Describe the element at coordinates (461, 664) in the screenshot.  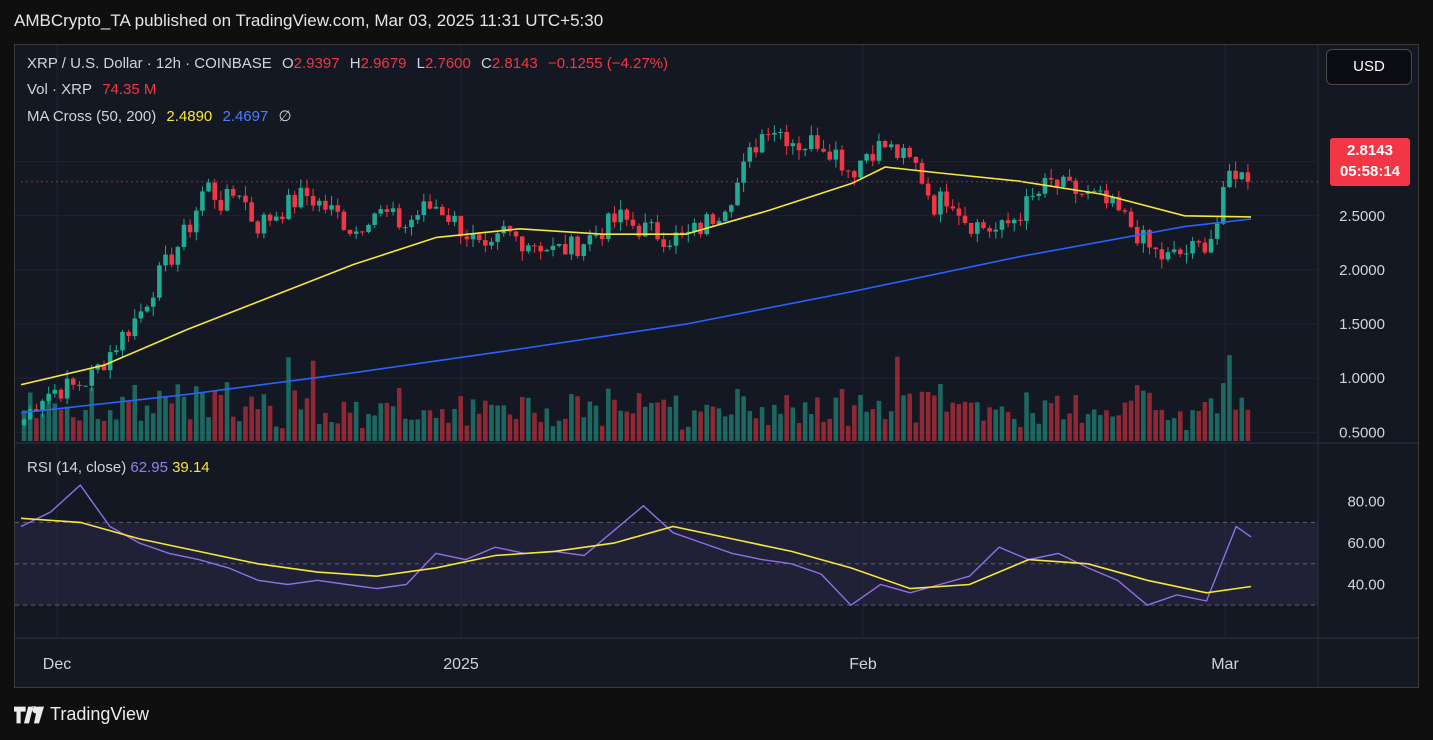
I see `time-tick-label: 2025` at that location.